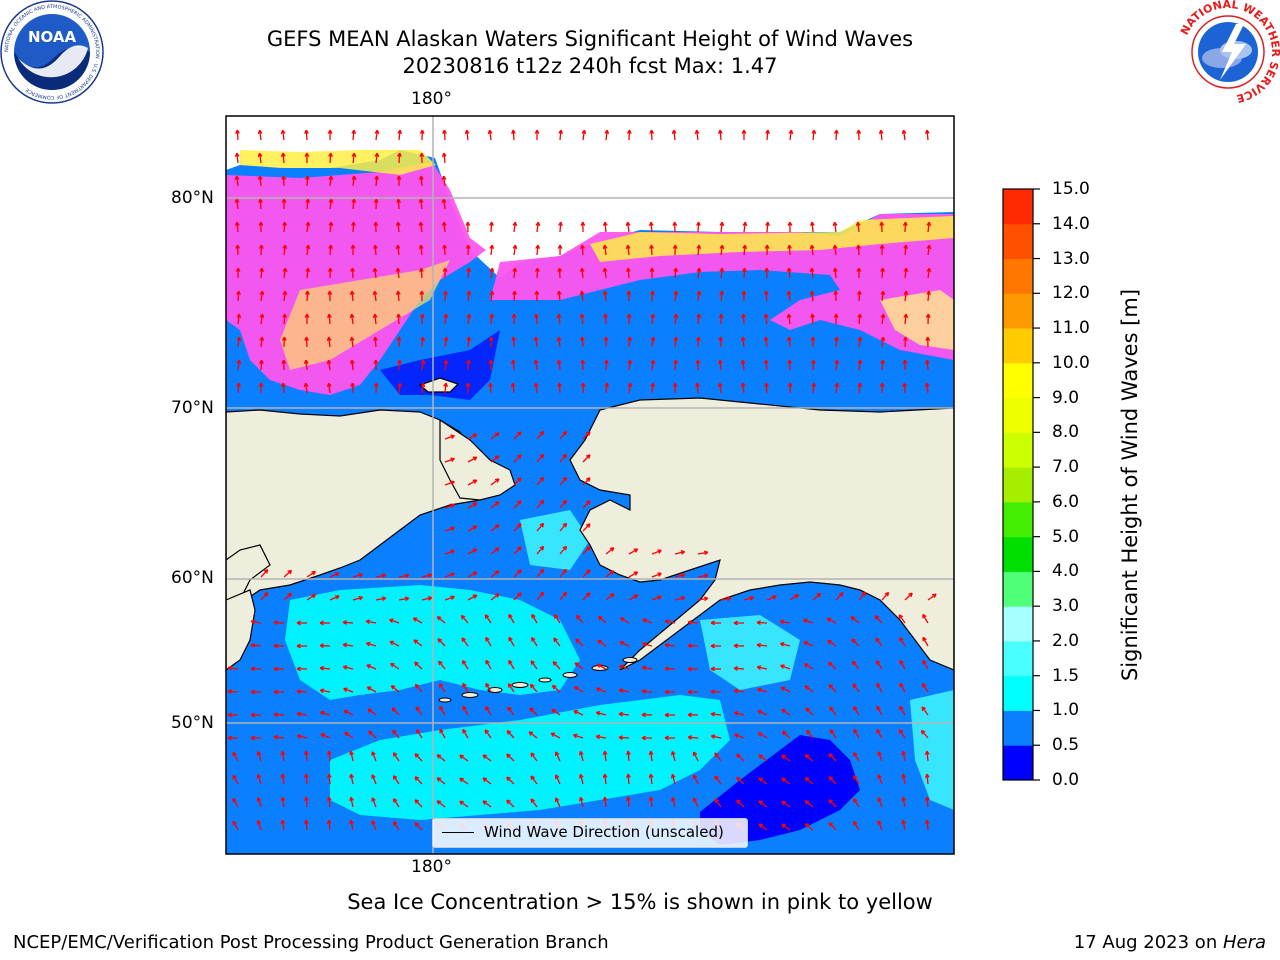 The height and width of the screenshot is (960, 1280). What do you see at coordinates (431, 867) in the screenshot?
I see `lon-label-bottom: 180°` at bounding box center [431, 867].